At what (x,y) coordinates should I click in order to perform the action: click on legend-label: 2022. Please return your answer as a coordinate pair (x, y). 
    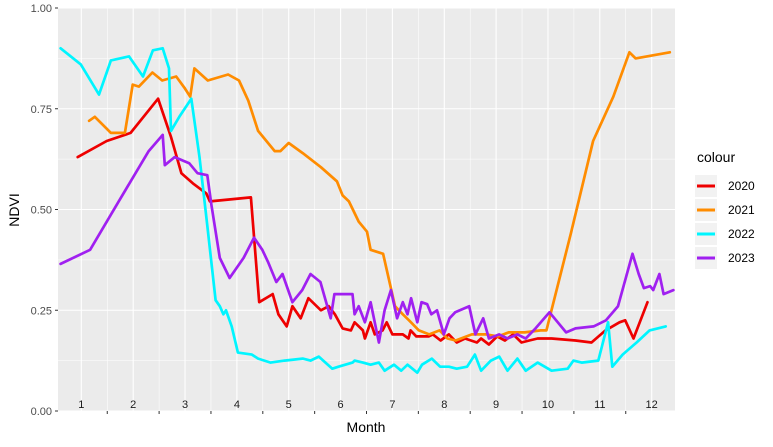
    Looking at the image, I should click on (741, 234).